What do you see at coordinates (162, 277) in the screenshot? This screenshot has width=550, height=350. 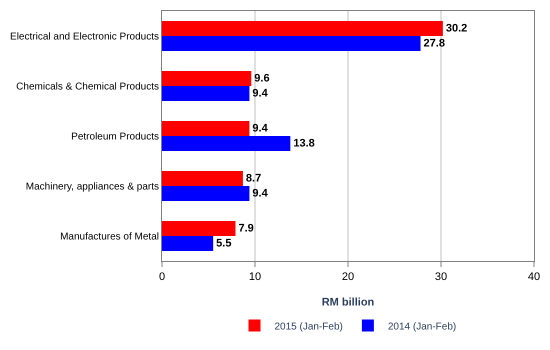 I see `x-tick-label: 0` at bounding box center [162, 277].